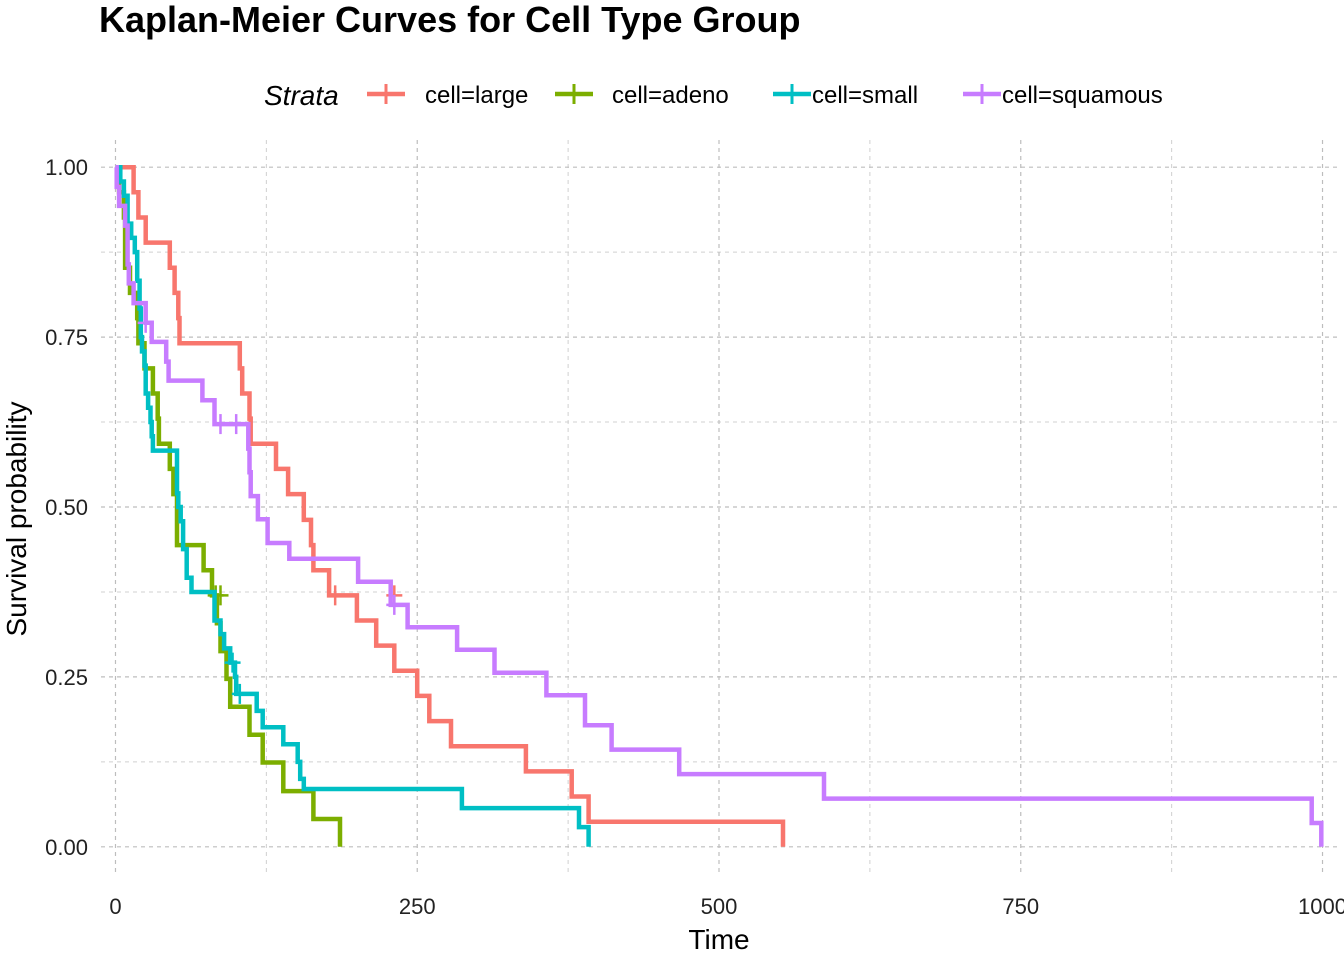 This screenshot has width=1344, height=960. What do you see at coordinates (66, 847) in the screenshot?
I see `y-tick-label: 0.00` at bounding box center [66, 847].